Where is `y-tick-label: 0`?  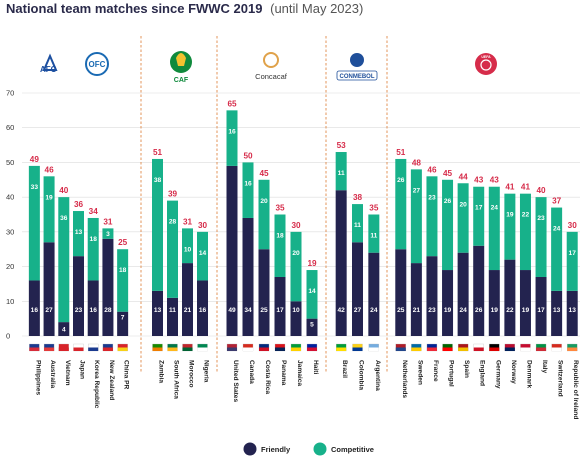
y-tick-label: 0 is located at coordinates (8, 336).